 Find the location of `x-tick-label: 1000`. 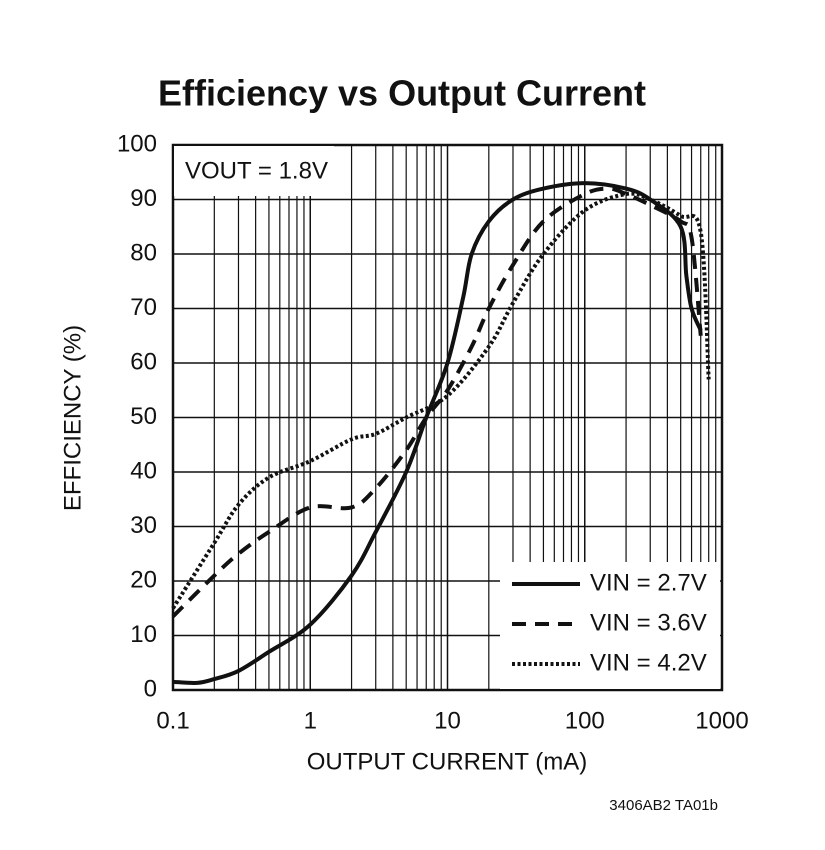

x-tick-label: 1000 is located at coordinates (721, 720).